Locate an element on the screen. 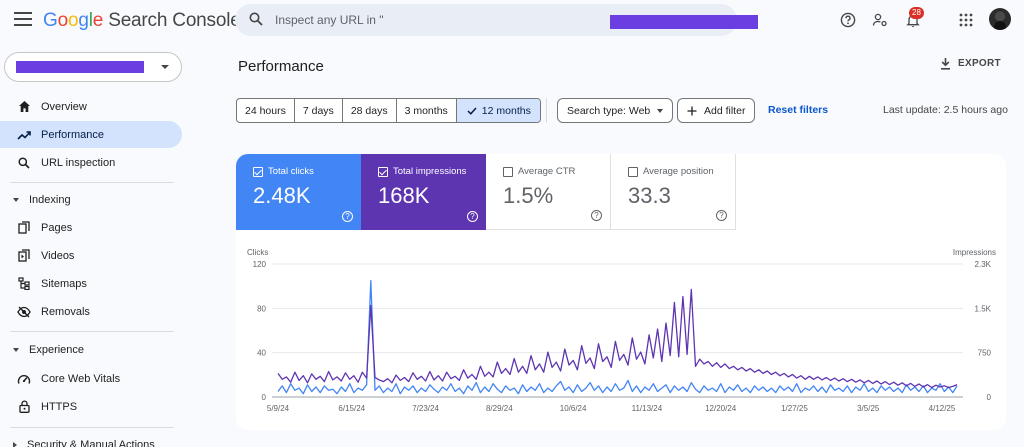  page-title: Performance is located at coordinates (281, 66).